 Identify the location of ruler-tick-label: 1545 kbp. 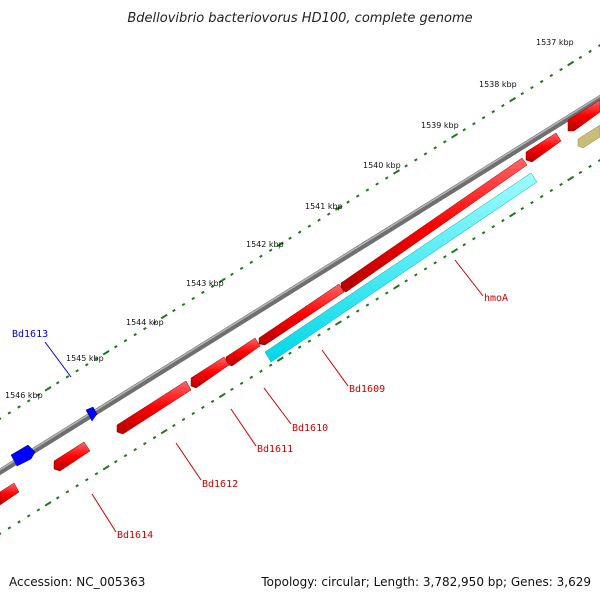
(85, 358).